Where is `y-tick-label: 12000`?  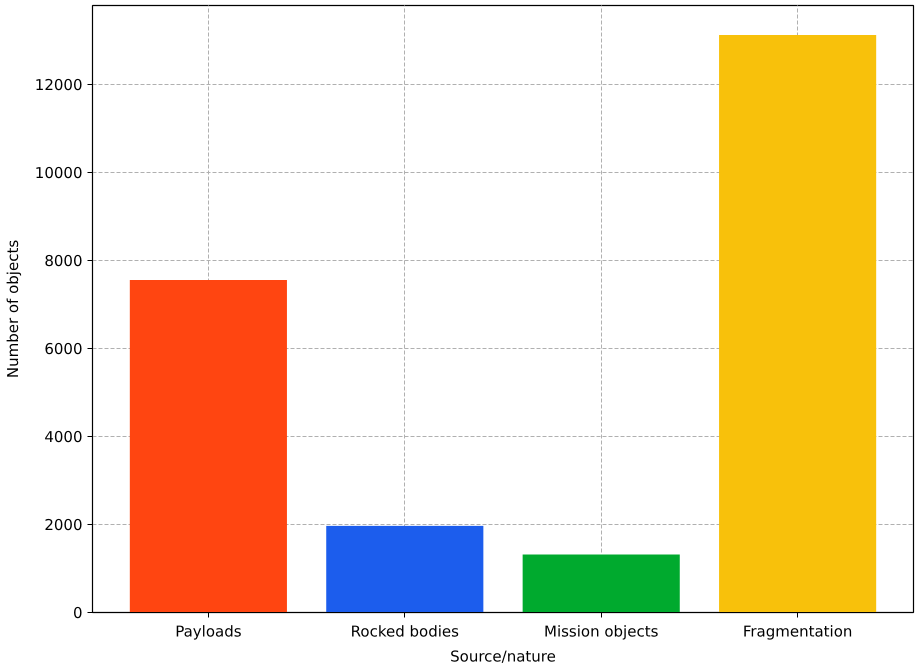
y-tick-label: 12000 is located at coordinates (58, 85).